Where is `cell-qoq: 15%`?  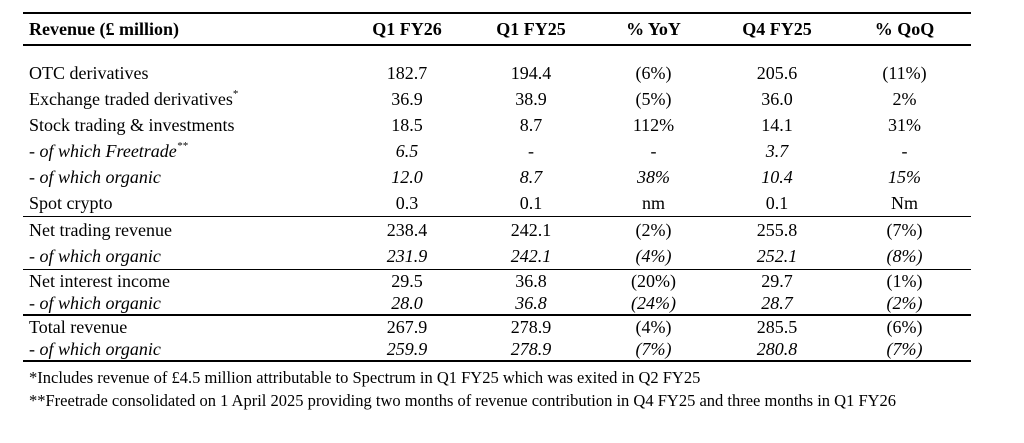
cell-qoq: 15% is located at coordinates (904, 177).